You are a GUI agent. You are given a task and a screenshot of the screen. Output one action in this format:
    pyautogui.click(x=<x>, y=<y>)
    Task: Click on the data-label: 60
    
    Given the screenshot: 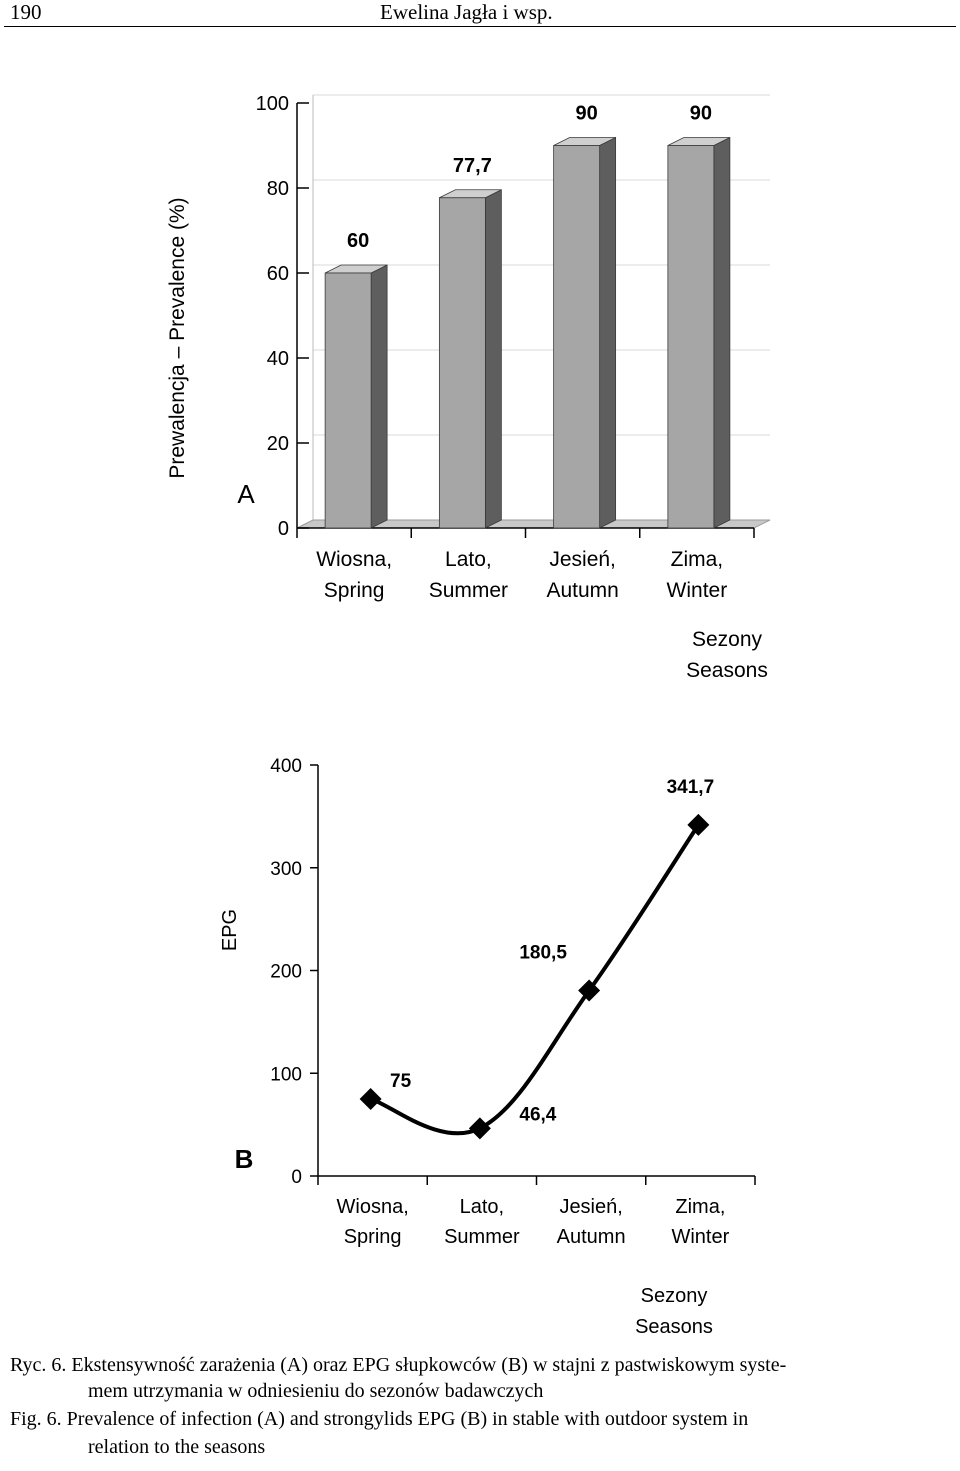 What is the action you would take?
    pyautogui.click(x=358, y=241)
    